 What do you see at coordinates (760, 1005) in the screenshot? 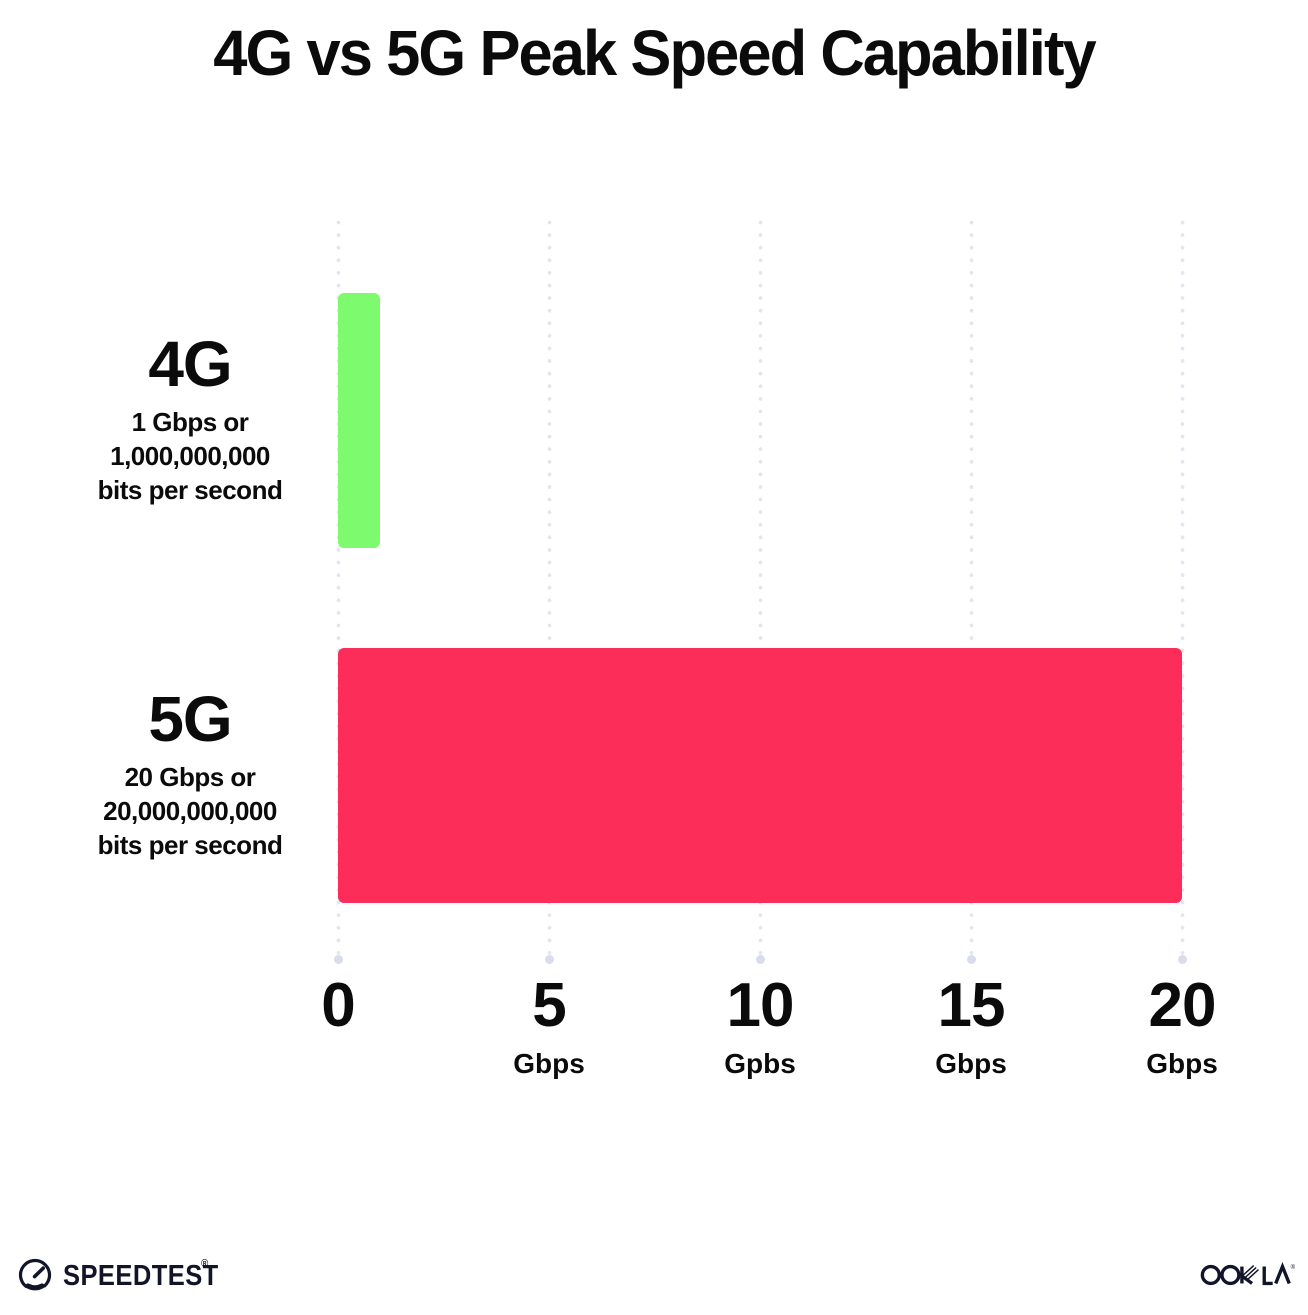
I see `x-tick-value: 10` at bounding box center [760, 1005].